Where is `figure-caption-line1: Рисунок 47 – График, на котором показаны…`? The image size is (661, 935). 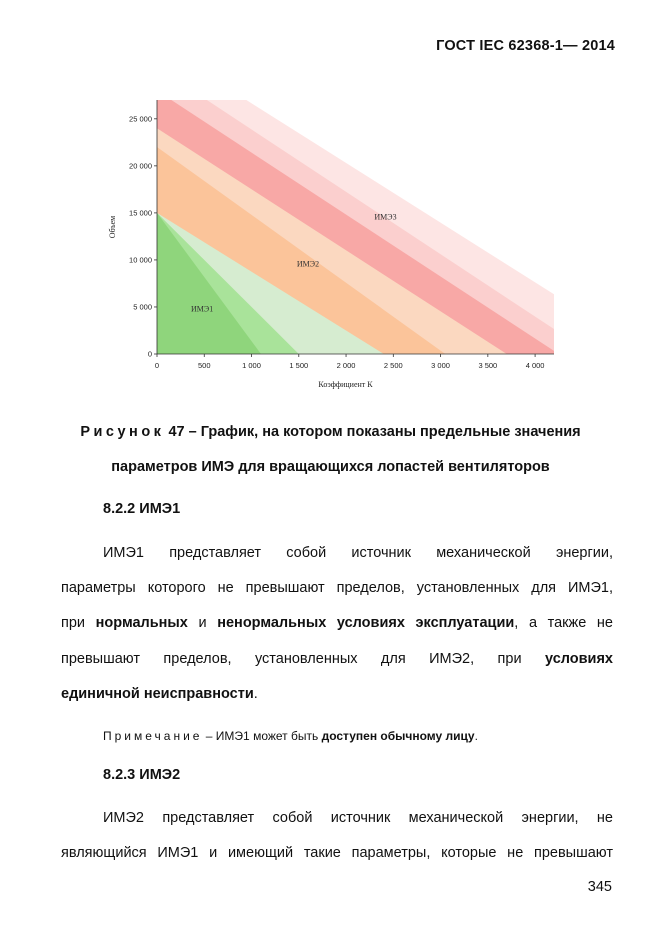 figure-caption-line1: Рисунок 47 – График, на котором показаны… is located at coordinates (330, 432).